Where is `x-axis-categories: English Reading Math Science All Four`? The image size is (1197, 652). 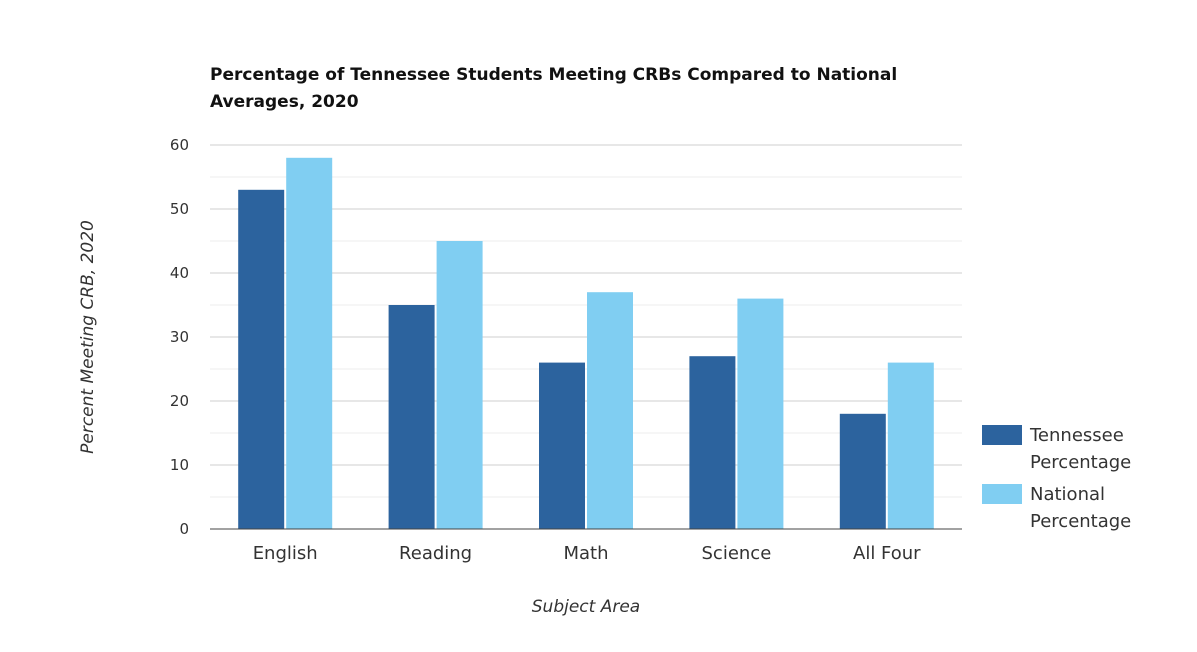 x-axis-categories: English Reading Math Science All Four is located at coordinates (587, 553).